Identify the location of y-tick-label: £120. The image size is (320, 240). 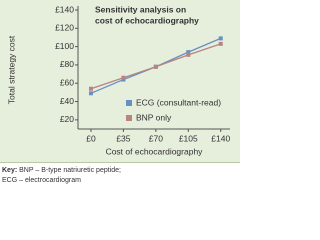
(64, 28).